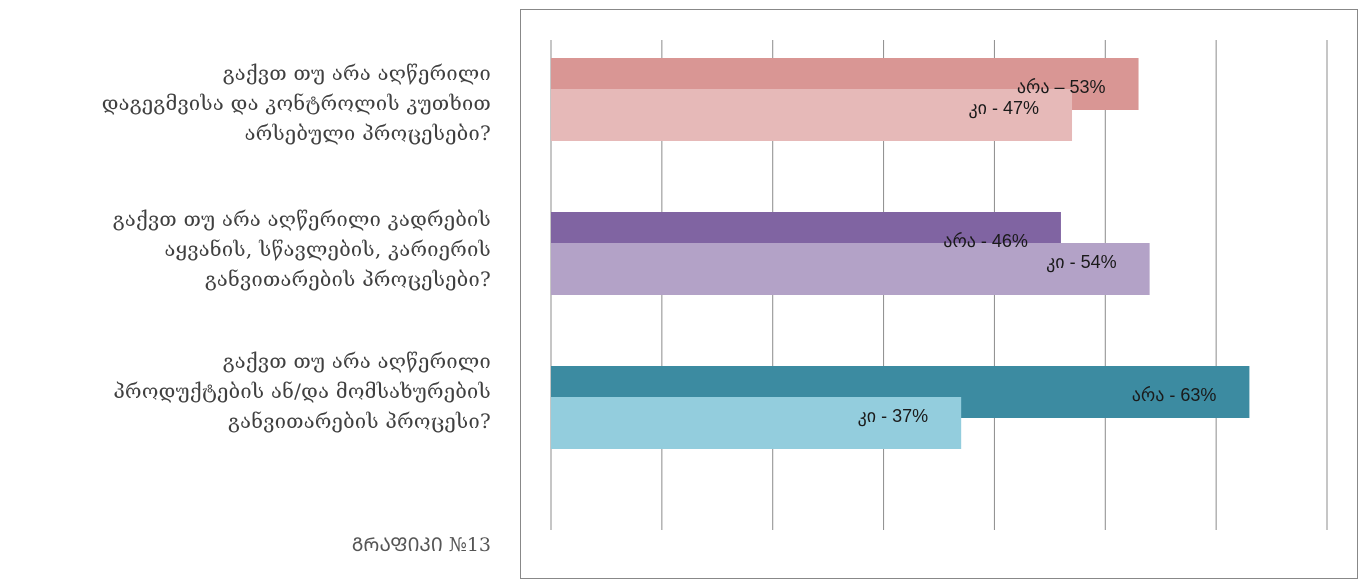 This screenshot has width=1361, height=581. Describe the element at coordinates (985, 241) in the screenshot. I see `bar-value-label: არა - 46%` at that location.